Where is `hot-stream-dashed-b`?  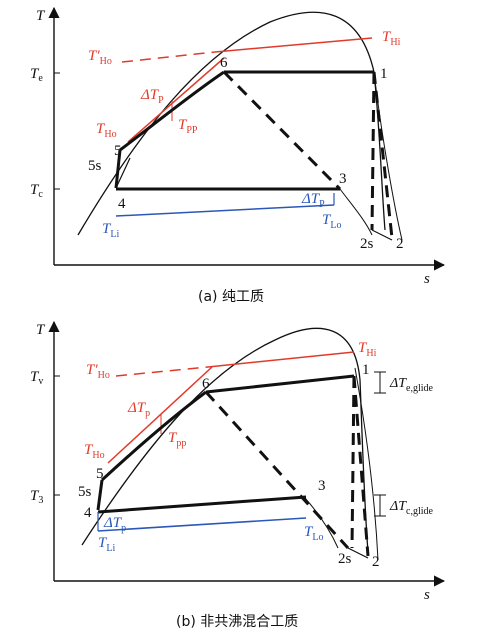 hot-stream-dashed-b is located at coordinates (162, 371).